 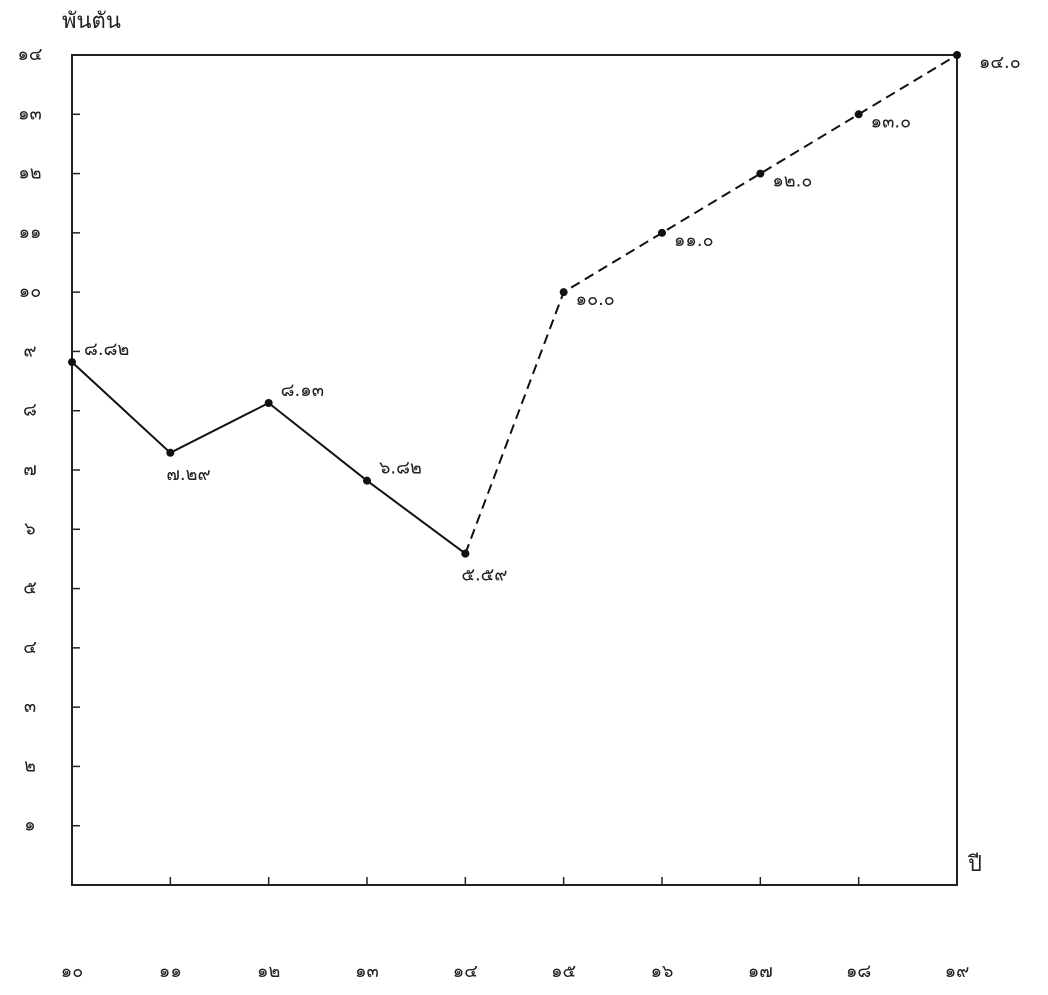 I want to click on y-axis-label: พันตัน, so click(x=91, y=21).